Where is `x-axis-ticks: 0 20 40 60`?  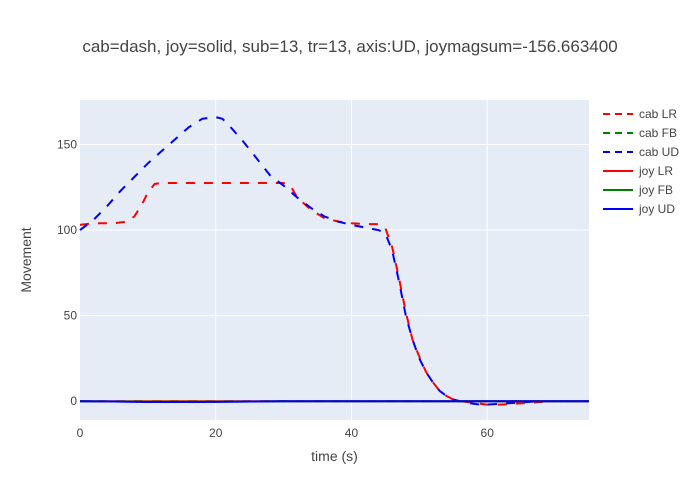
x-axis-ticks: 0 20 40 60 is located at coordinates (286, 433).